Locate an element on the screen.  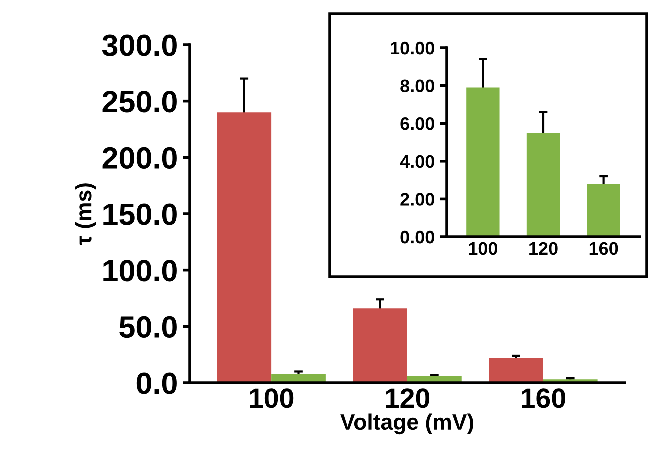
y-tick-label: 150.0 is located at coordinates (140, 215).